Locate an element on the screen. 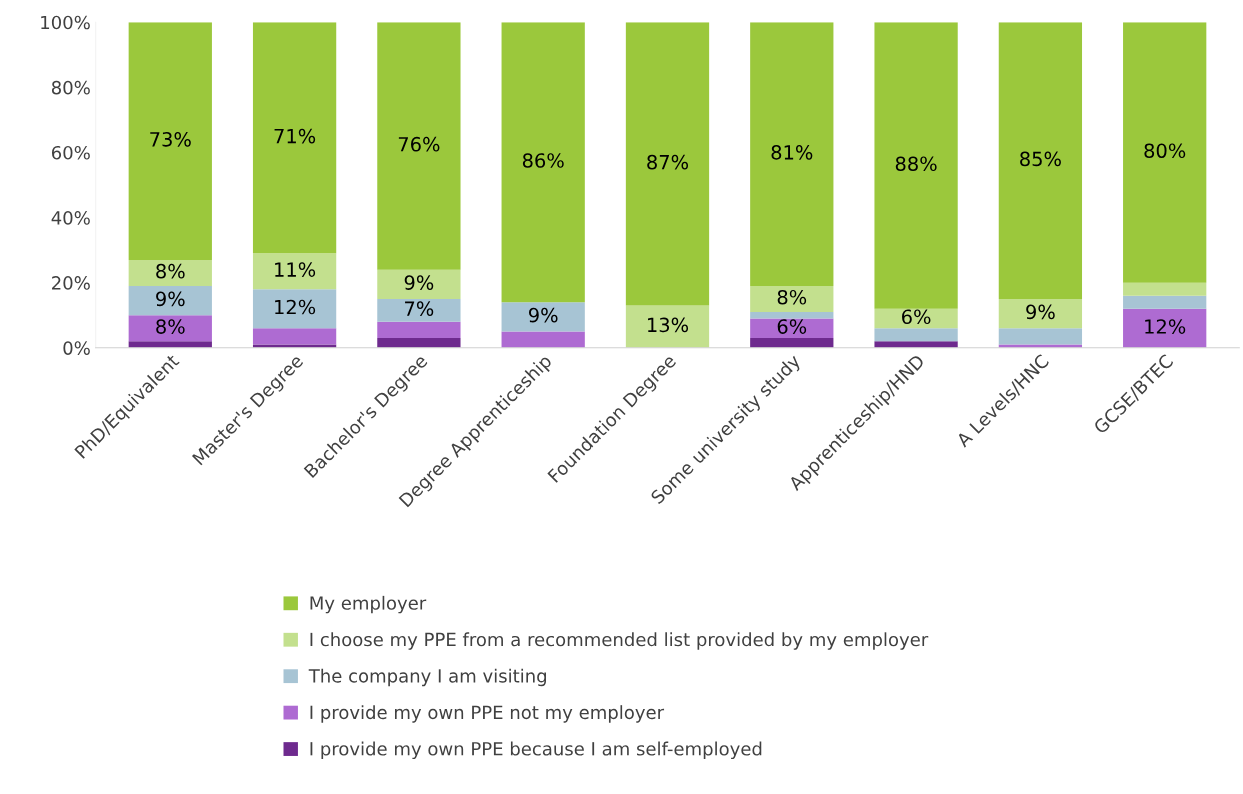  data-label: 13% is located at coordinates (668, 325).